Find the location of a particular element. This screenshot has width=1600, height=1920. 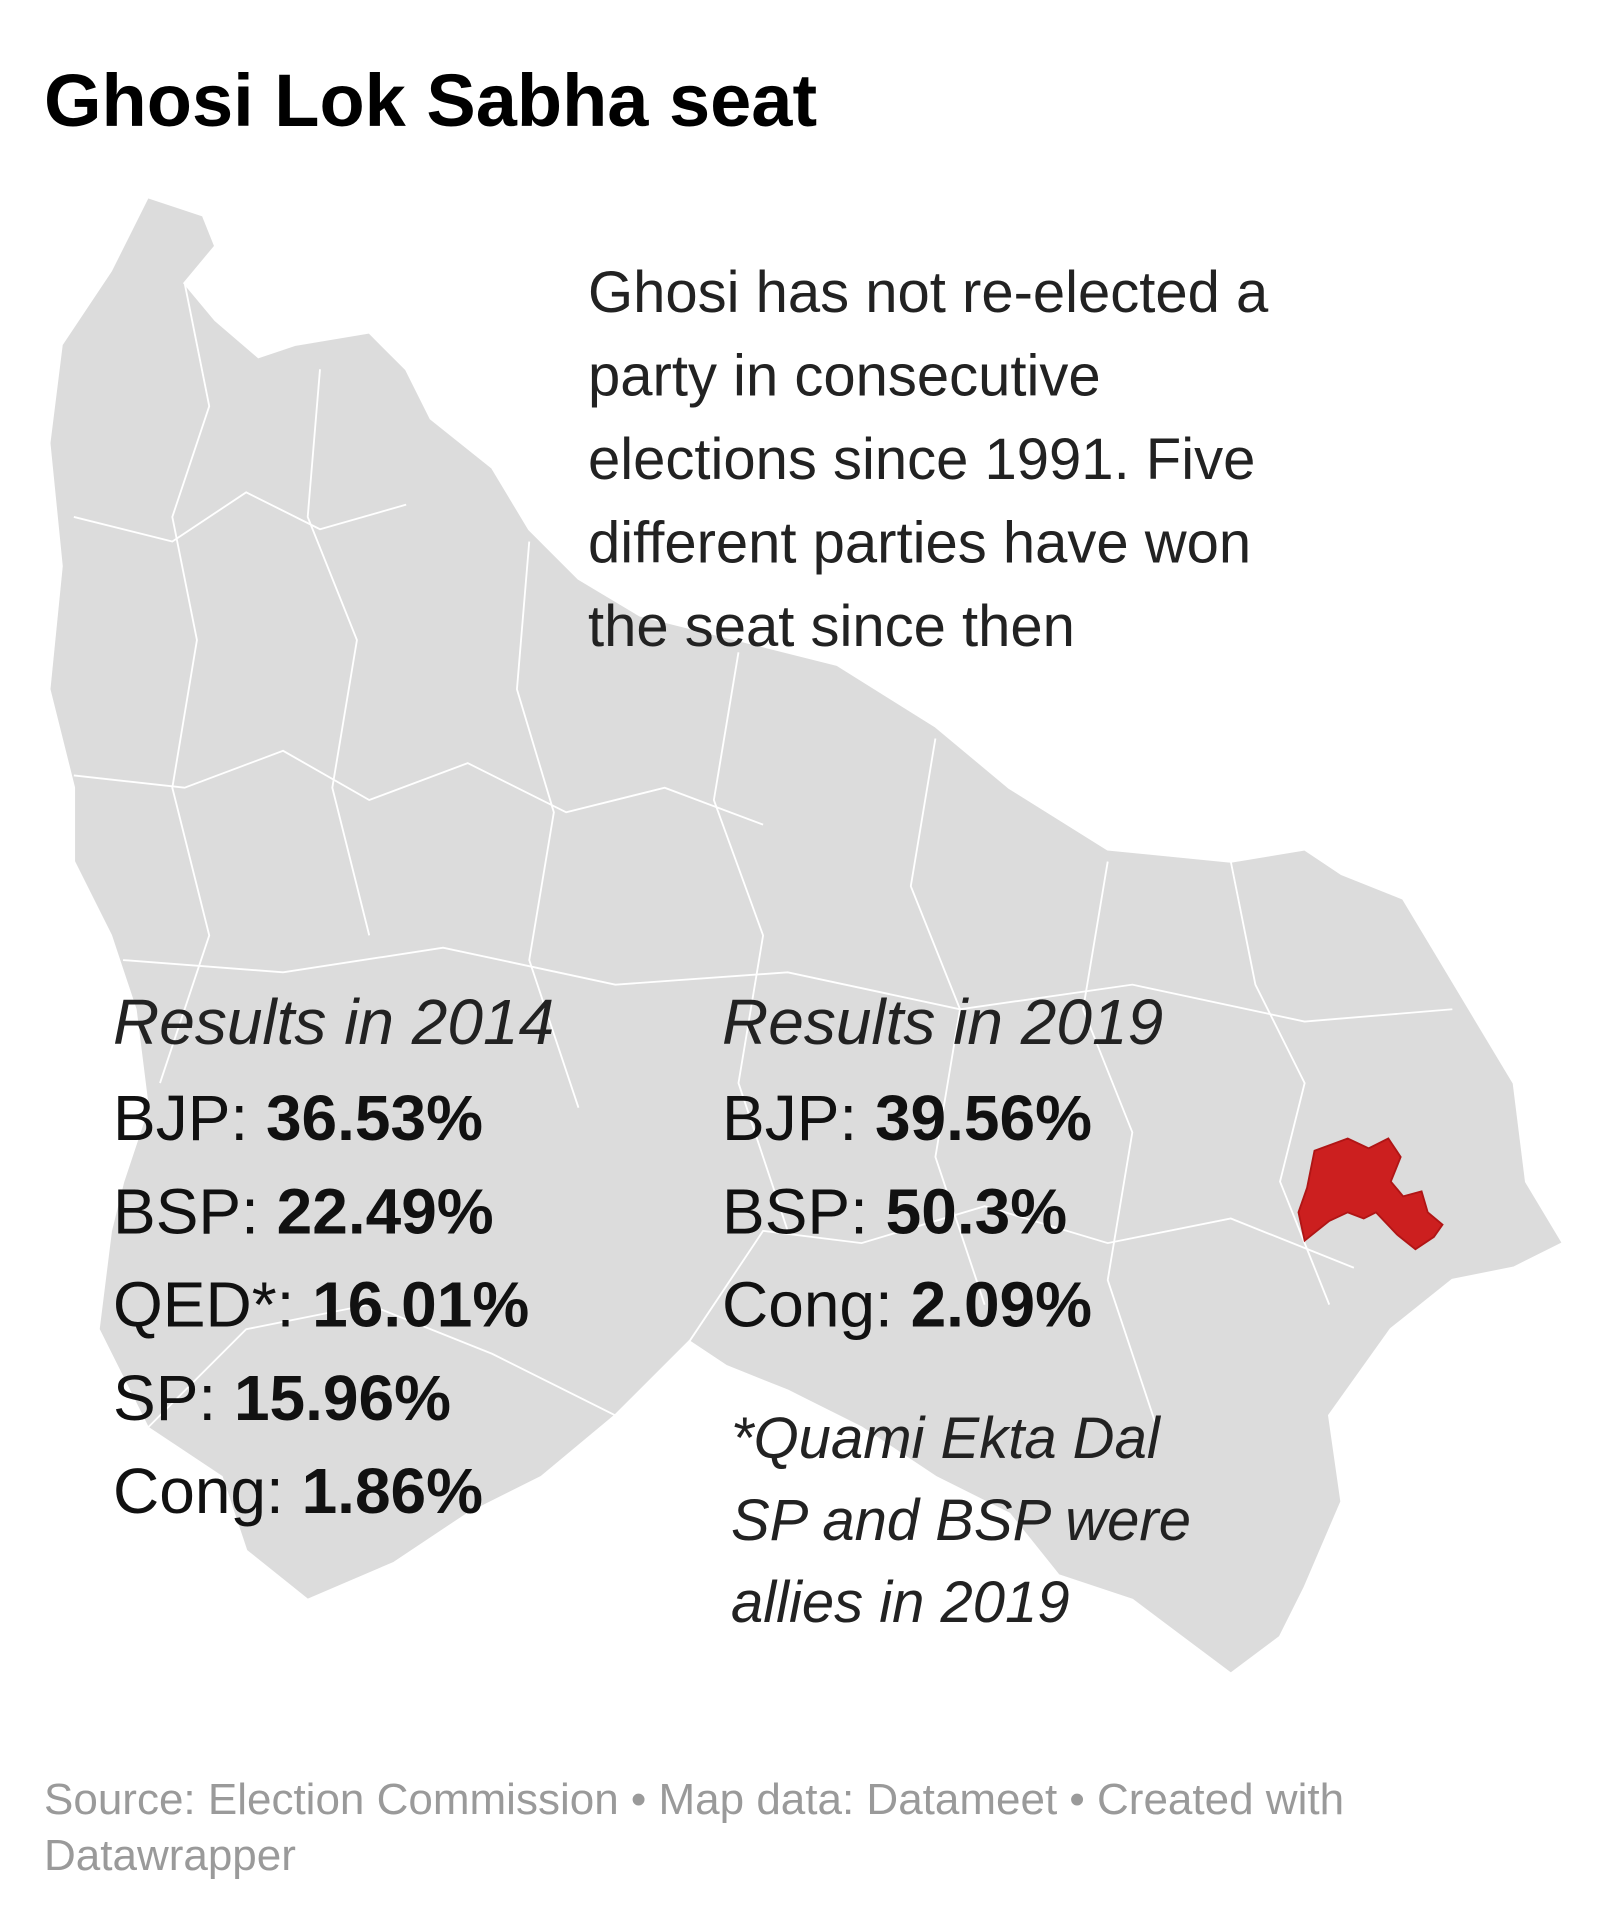

annotation-line: Ghosi has not re-elected a is located at coordinates (928, 292).